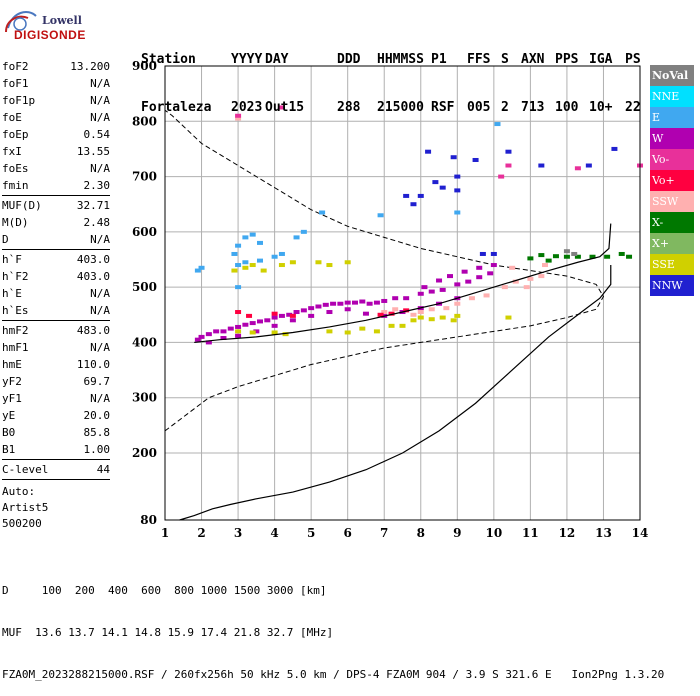 This screenshot has height=696, width=700. Describe the element at coordinates (567, 59) in the screenshot. I see `header-row1-cell: PPS` at that location.